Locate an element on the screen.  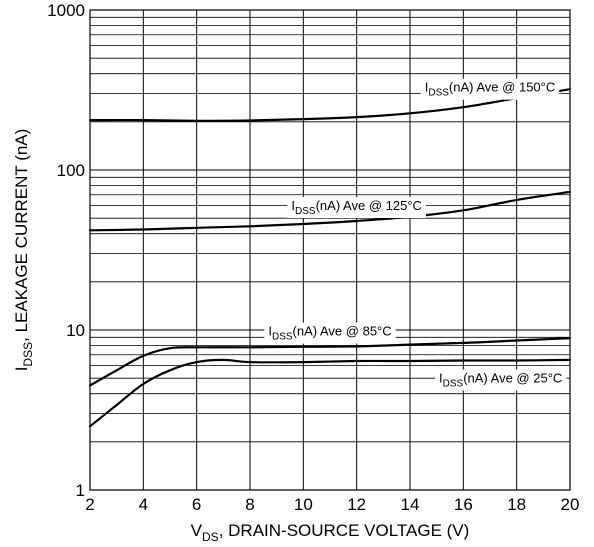
x-tick-label: 20 is located at coordinates (570, 504).